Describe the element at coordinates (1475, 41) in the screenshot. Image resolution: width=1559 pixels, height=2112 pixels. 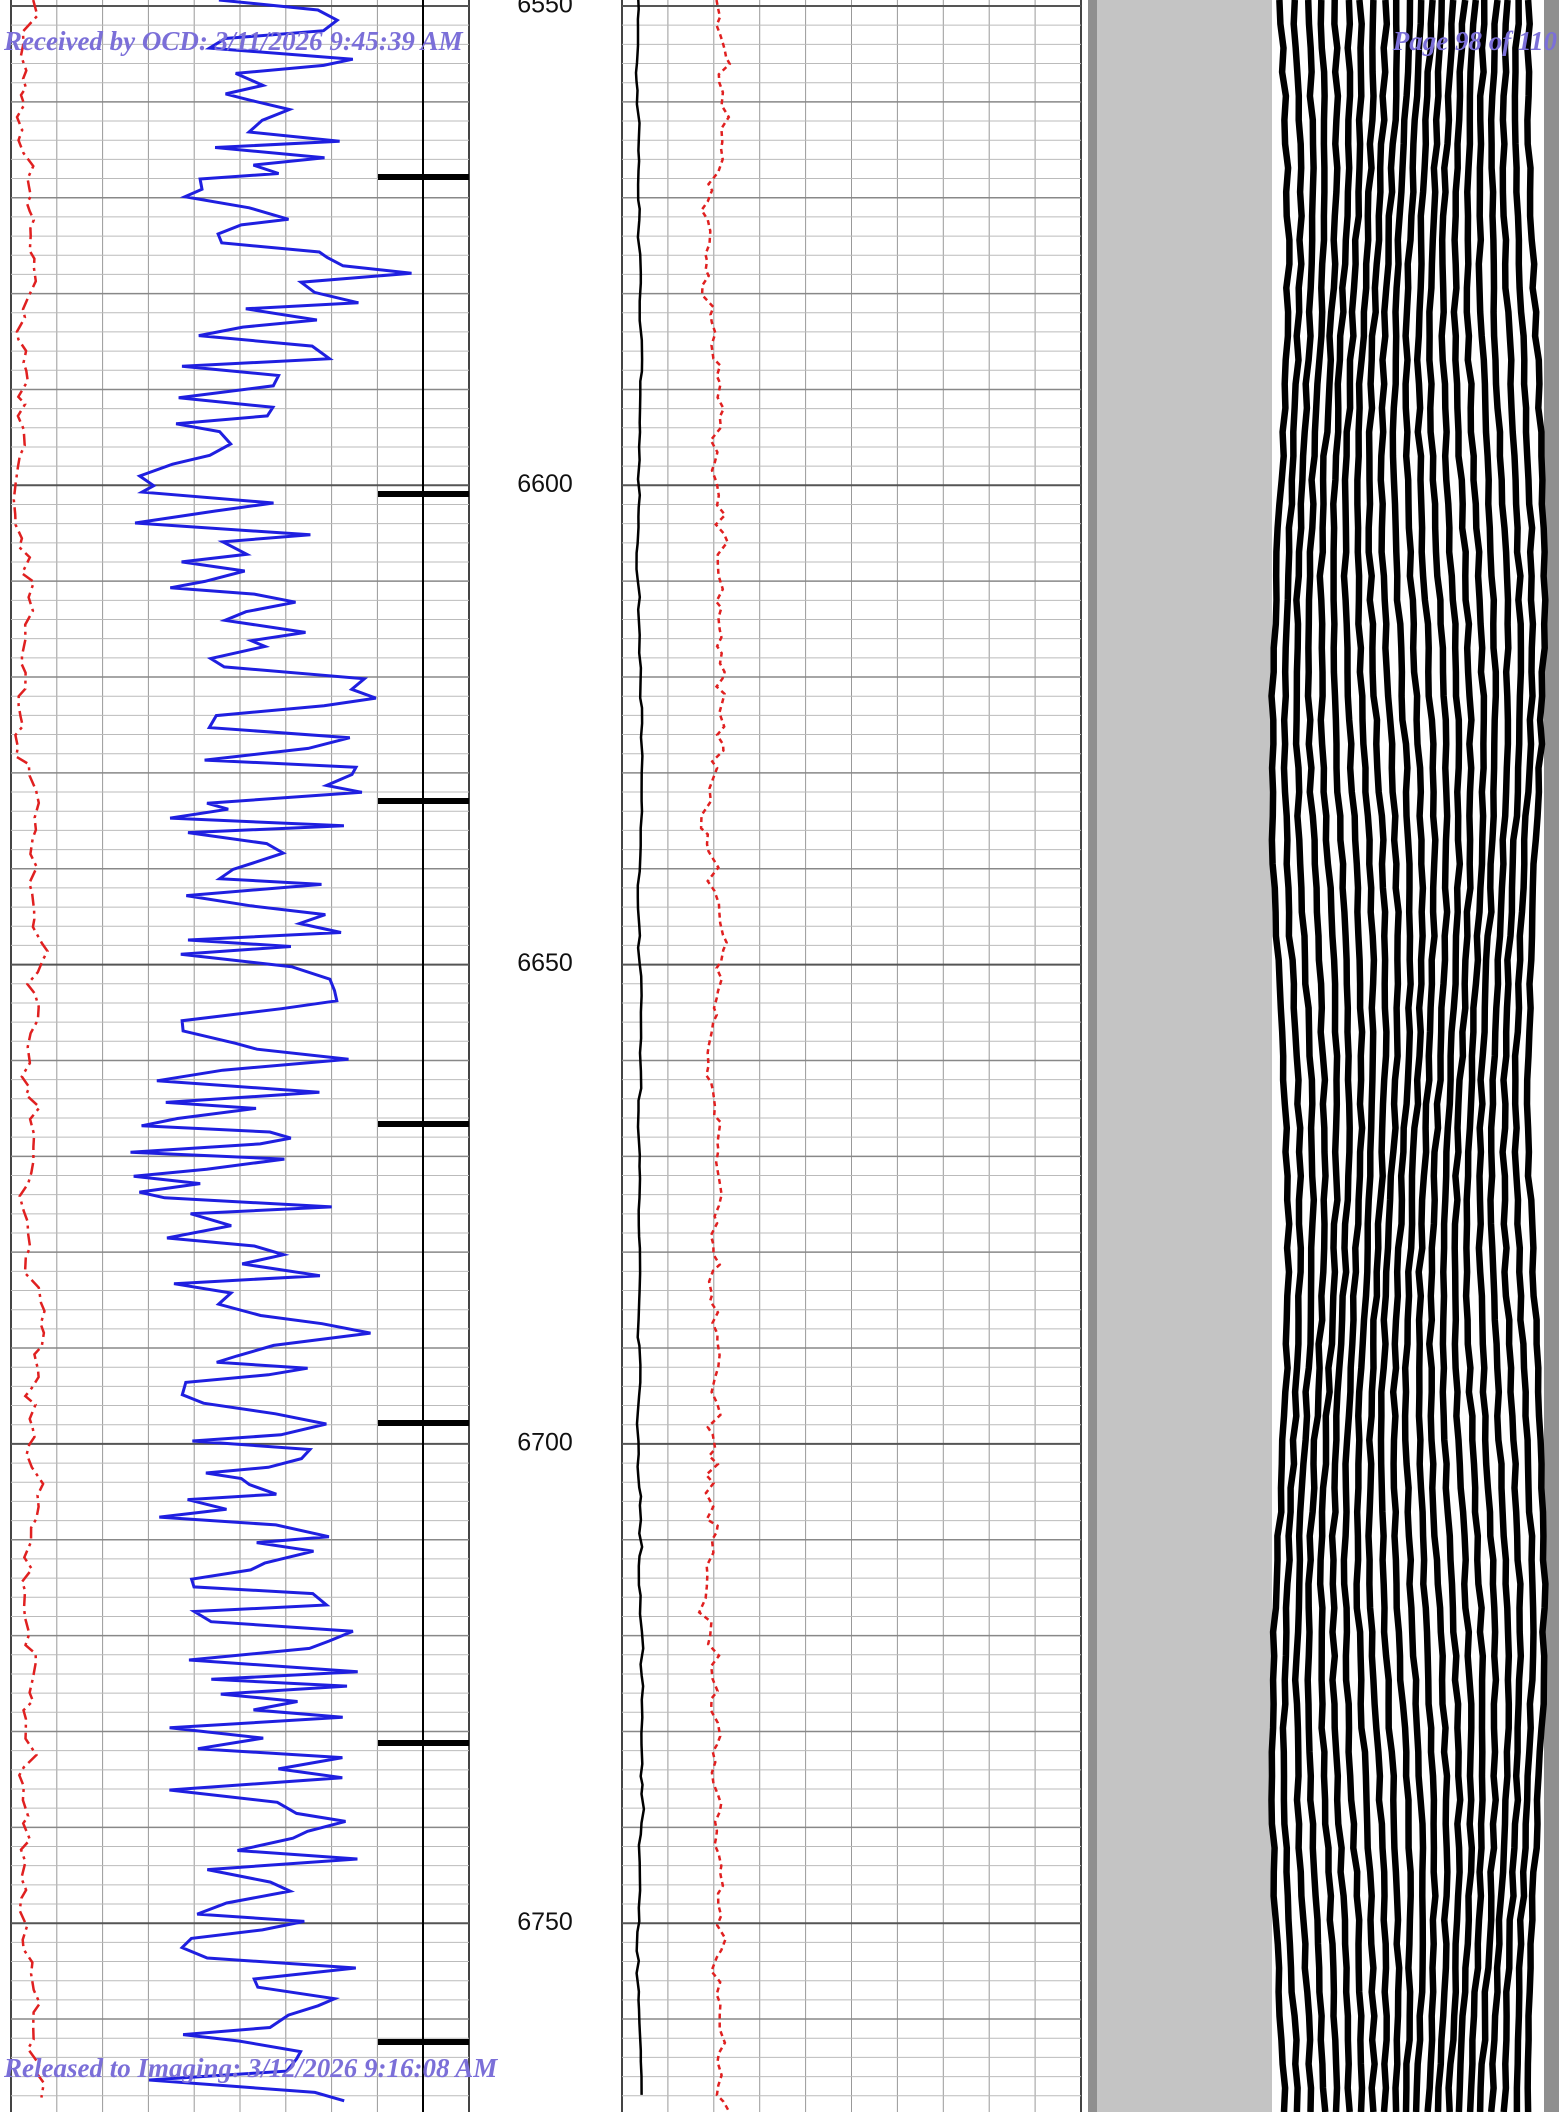
I see `page-stamp: Page 98 of 110` at that location.